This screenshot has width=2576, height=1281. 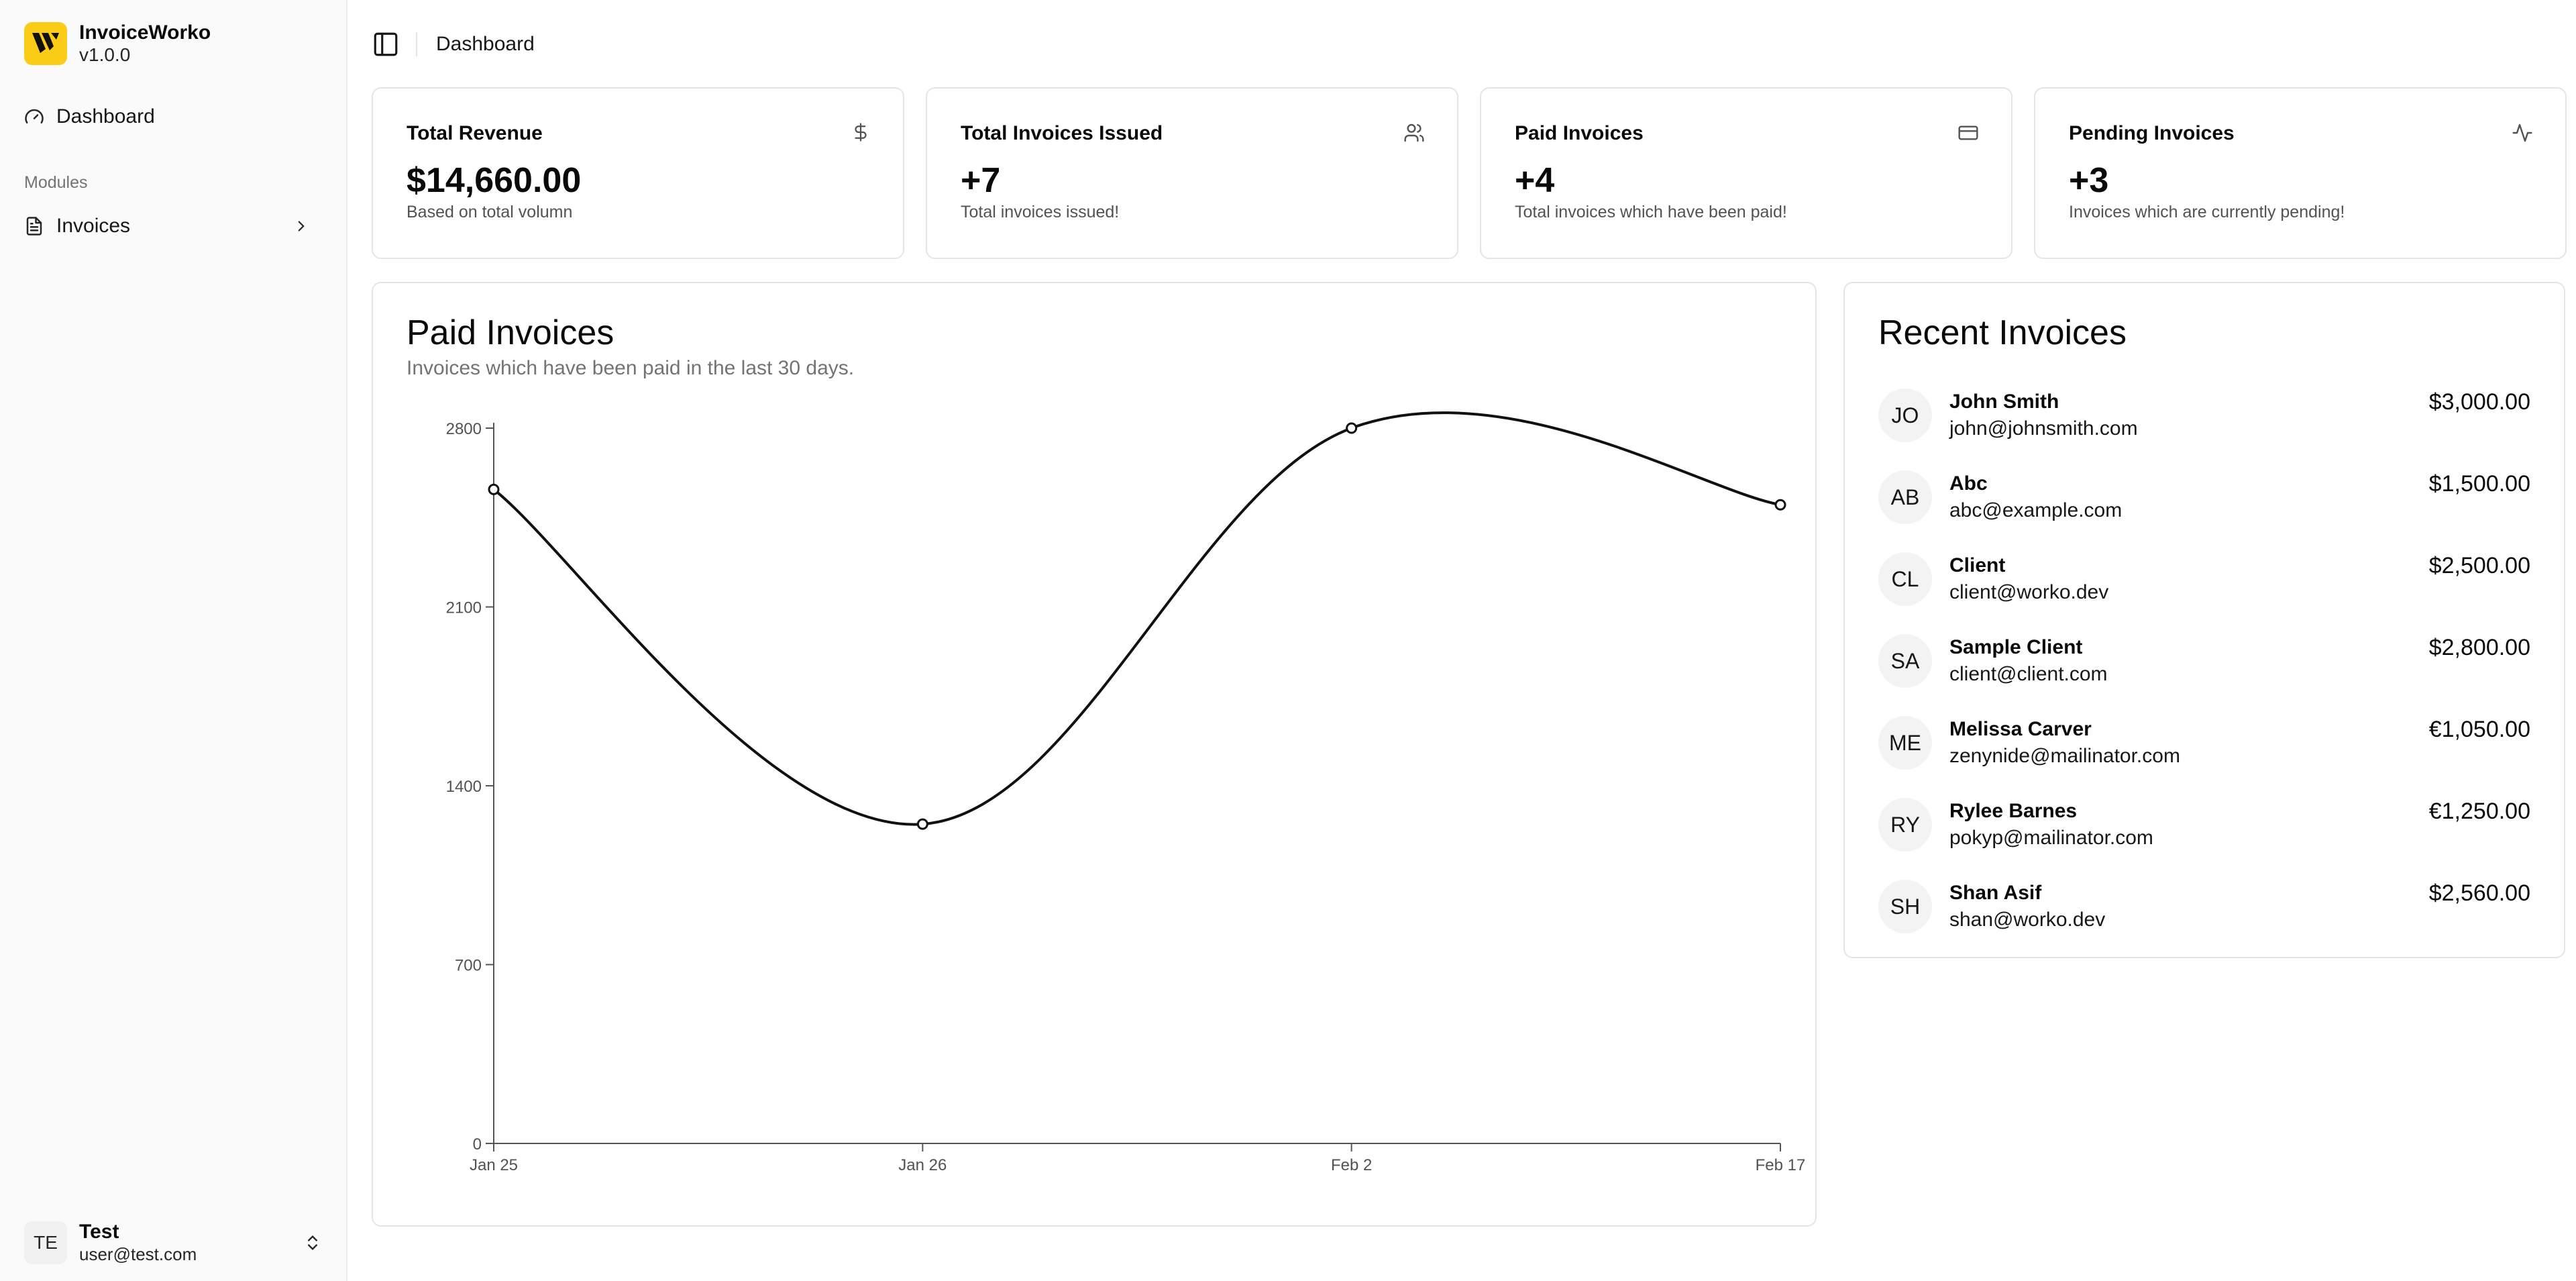 What do you see at coordinates (464, 429) in the screenshot?
I see `y-tick-label: 2800` at bounding box center [464, 429].